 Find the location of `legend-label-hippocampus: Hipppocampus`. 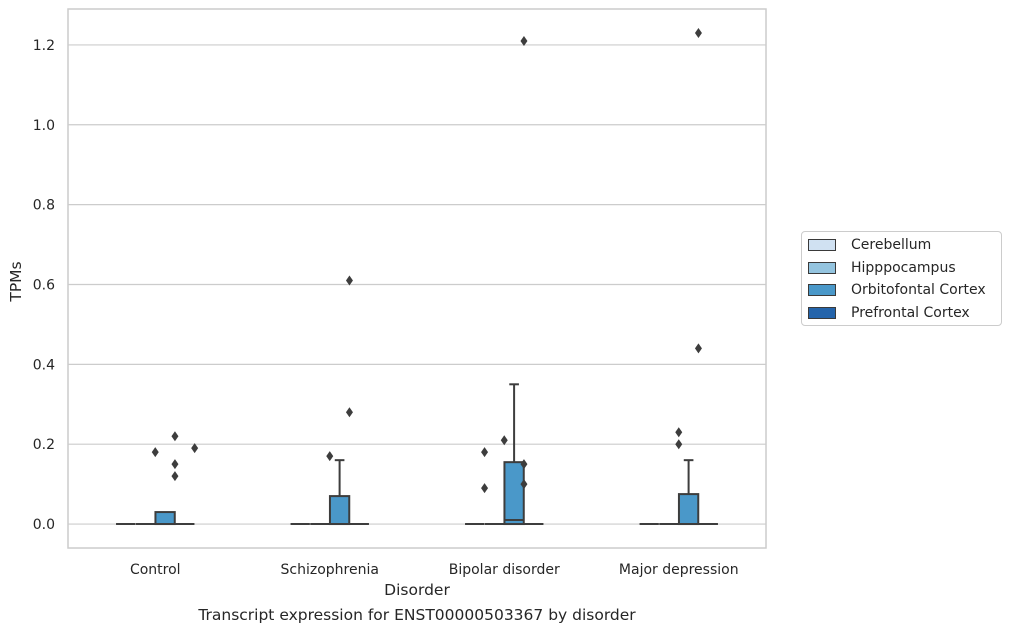

legend-label-hippocampus: Hipppocampus is located at coordinates (903, 268).